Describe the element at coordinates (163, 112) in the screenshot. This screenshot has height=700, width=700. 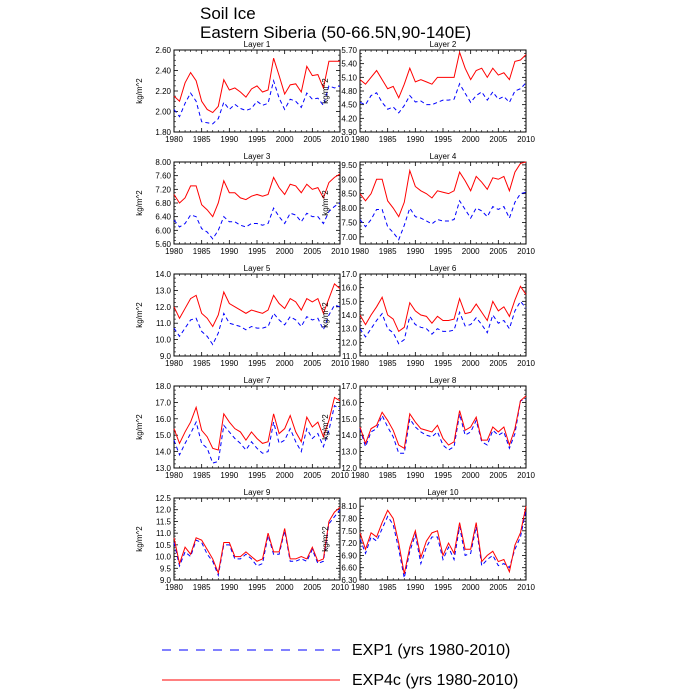
I see `y-tick-label: 2.00` at that location.